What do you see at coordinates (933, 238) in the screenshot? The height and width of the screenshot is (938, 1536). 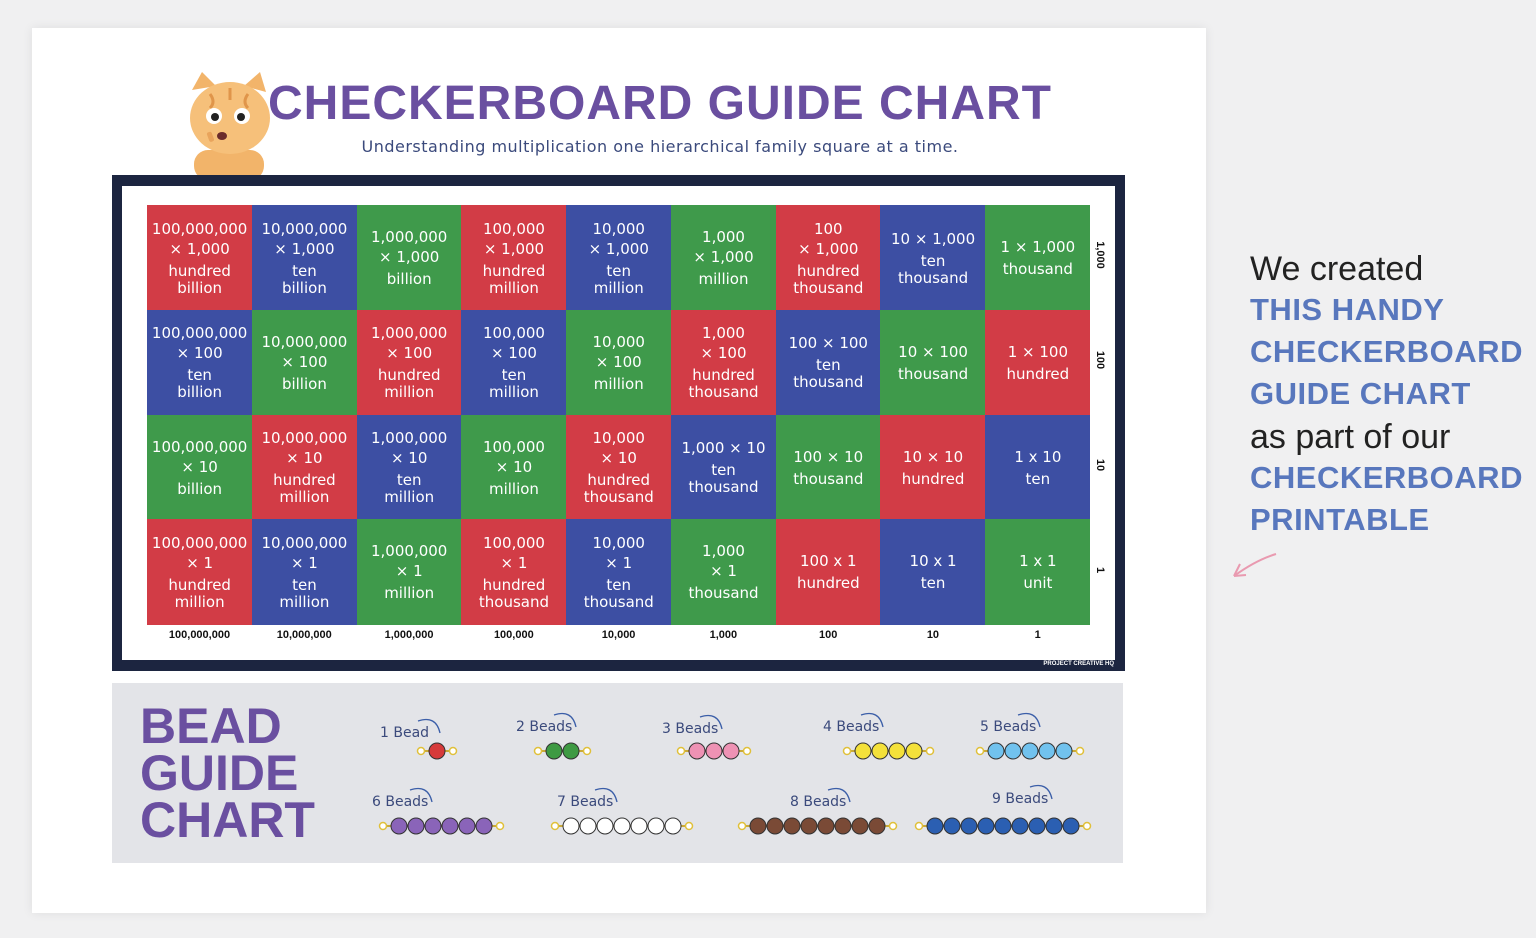 I see `cell-value: 10 × 1,000` at bounding box center [933, 238].